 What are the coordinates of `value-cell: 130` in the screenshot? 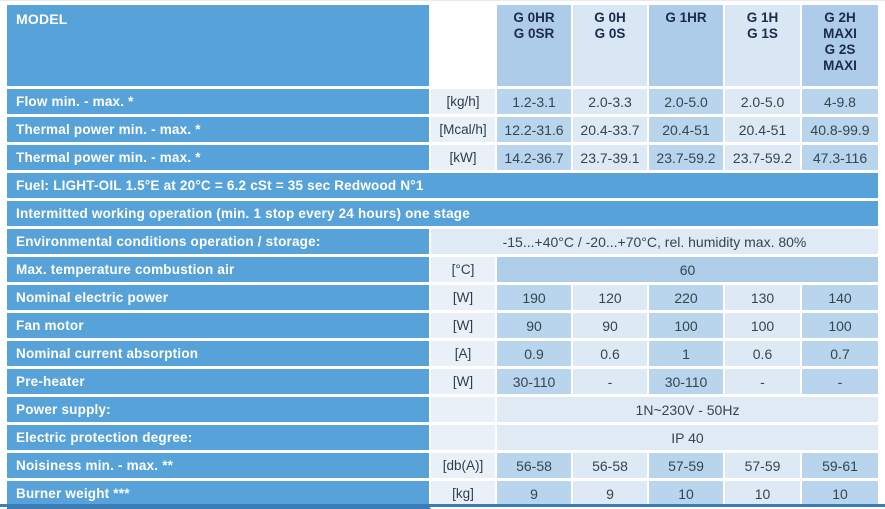 It's located at (763, 299).